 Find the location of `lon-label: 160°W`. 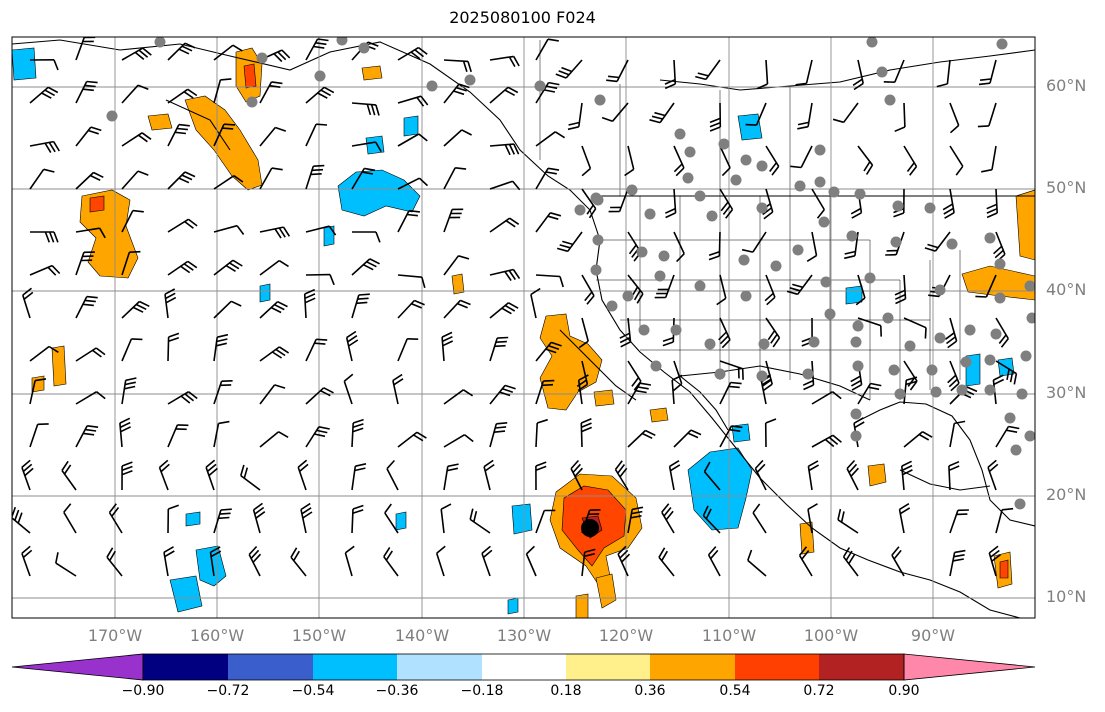

lon-label: 160°W is located at coordinates (217, 635).